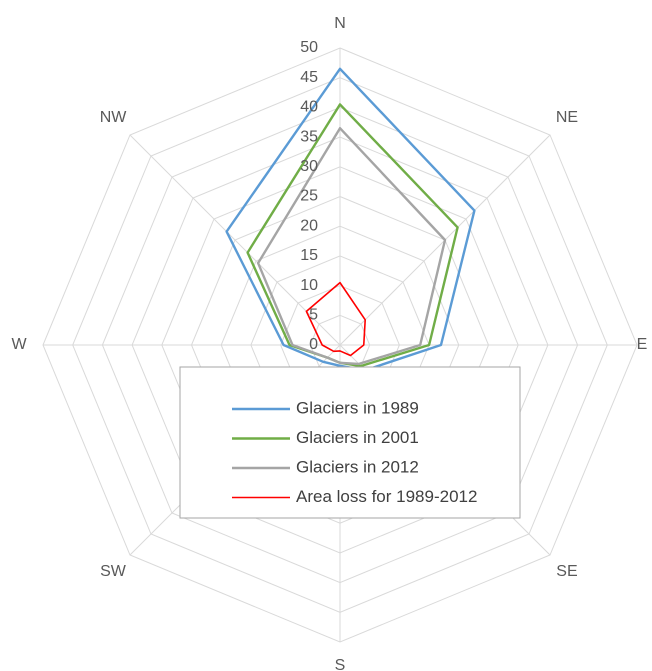  Describe the element at coordinates (113, 571) in the screenshot. I see `category-label: SW` at that location.